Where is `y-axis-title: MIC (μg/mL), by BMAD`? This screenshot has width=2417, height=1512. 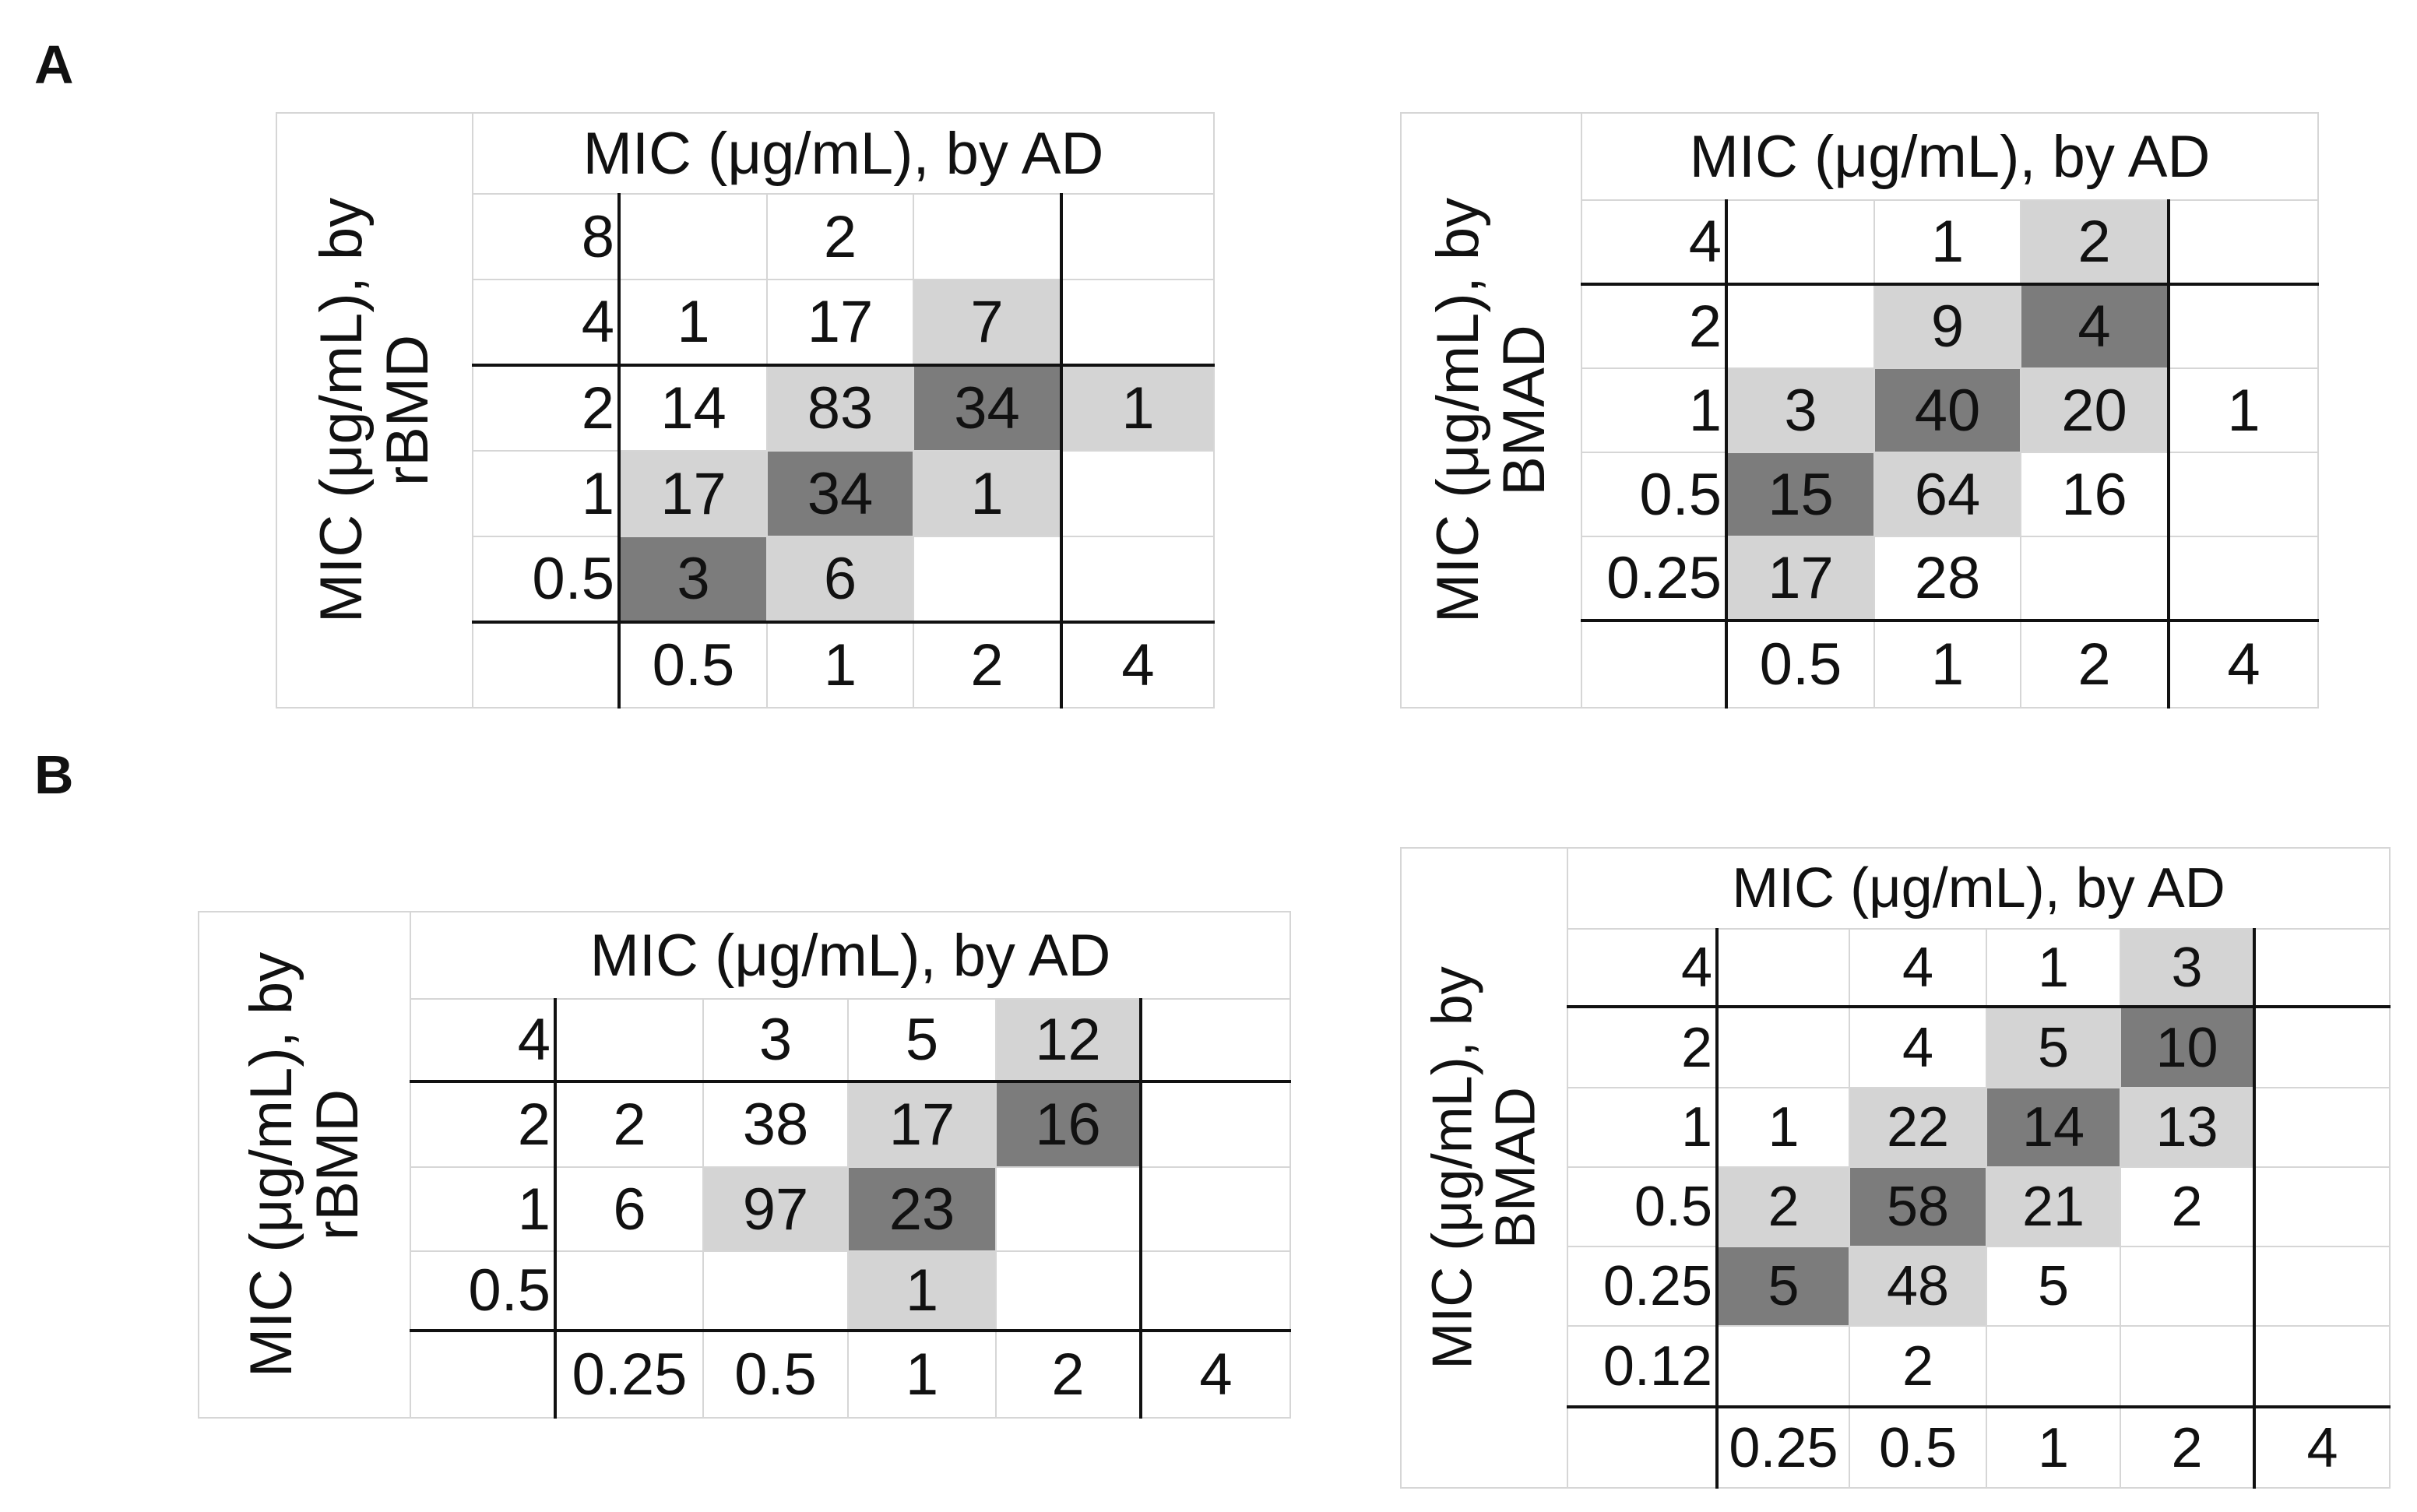
y-axis-title: MIC (μg/mL), by BMAD is located at coordinates (1491, 410).